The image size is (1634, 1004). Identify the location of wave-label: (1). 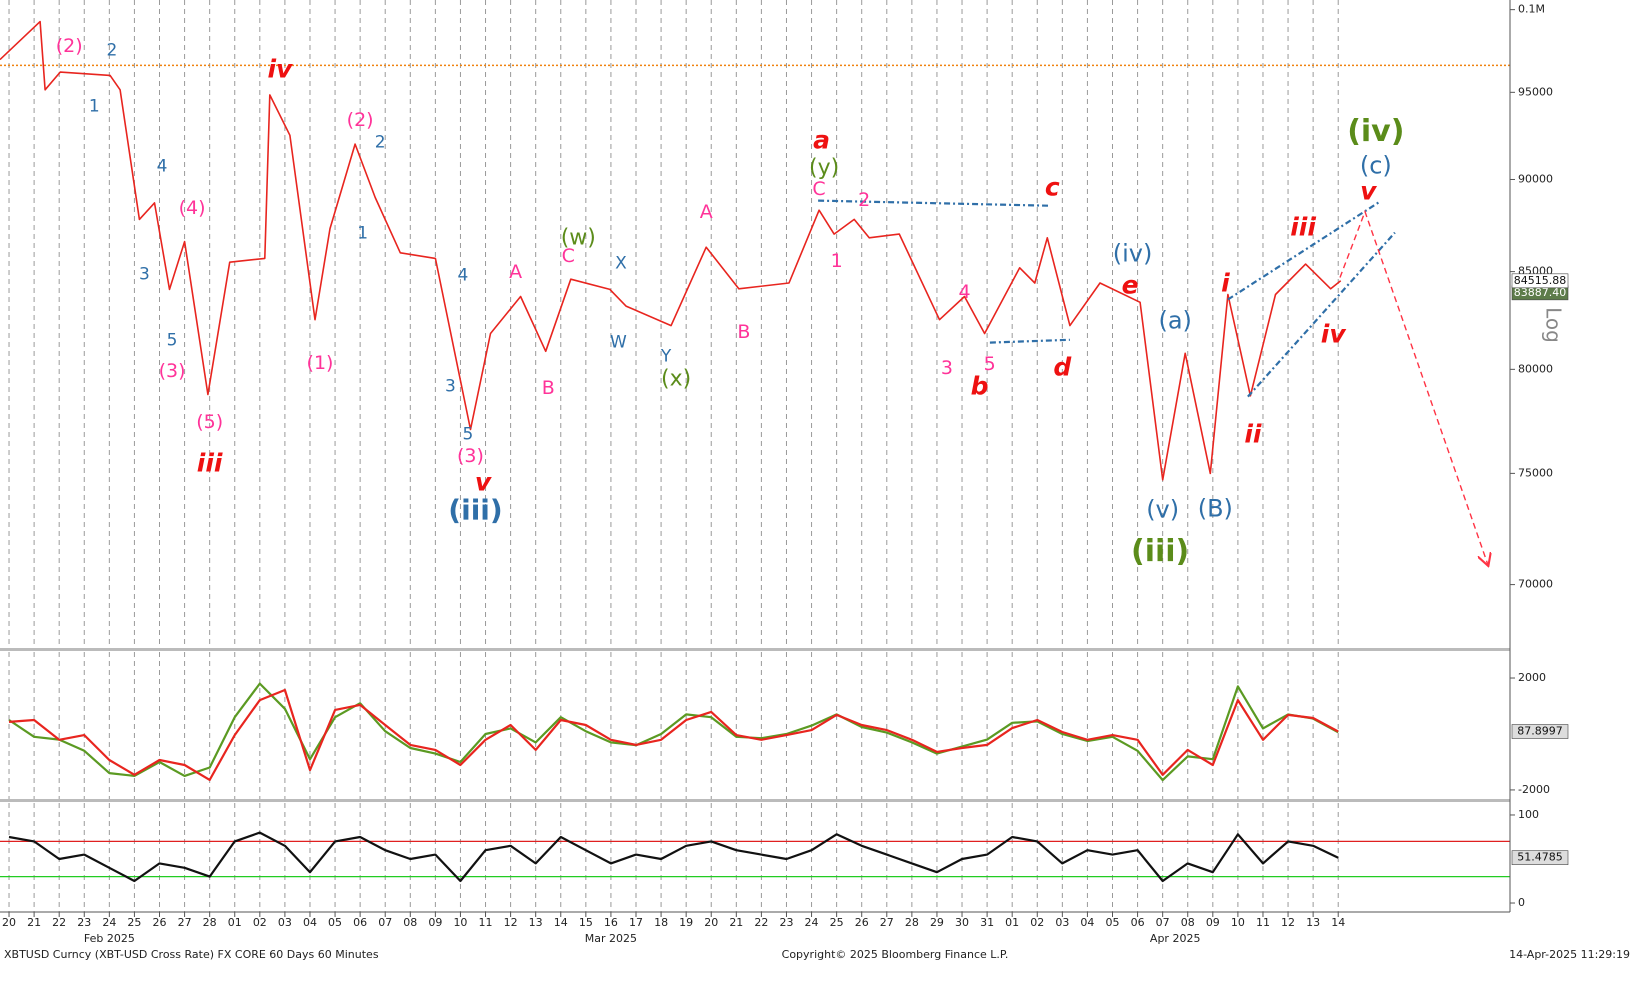
(320, 363).